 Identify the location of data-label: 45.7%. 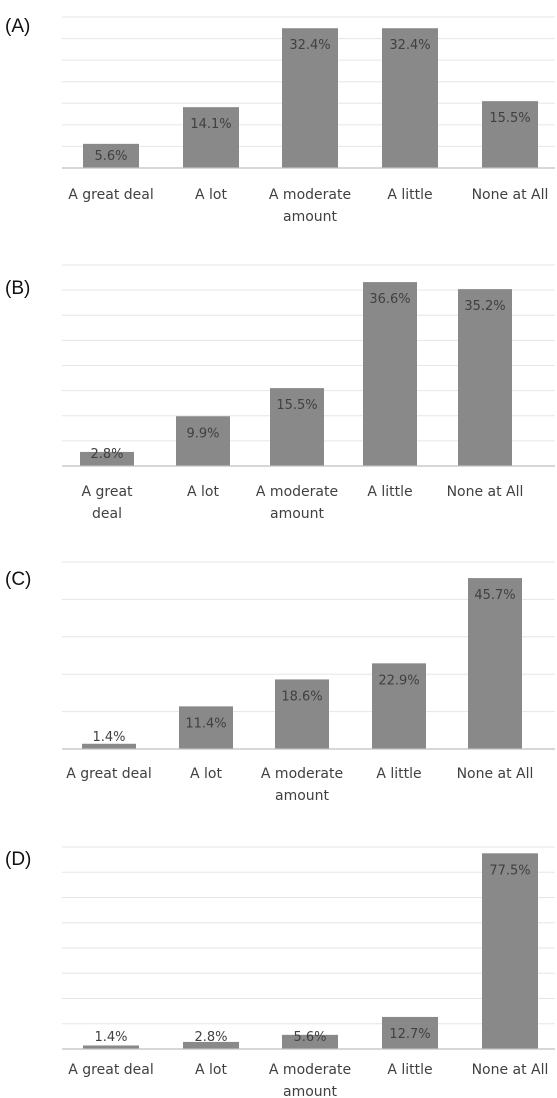
(494, 595).